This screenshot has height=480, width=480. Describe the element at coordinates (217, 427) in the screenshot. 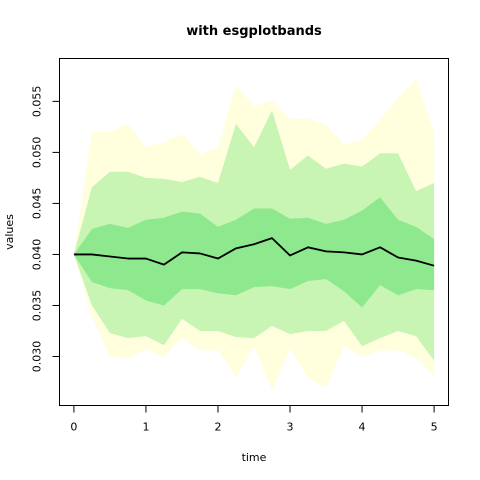

I see `x-tick-label: 2` at that location.